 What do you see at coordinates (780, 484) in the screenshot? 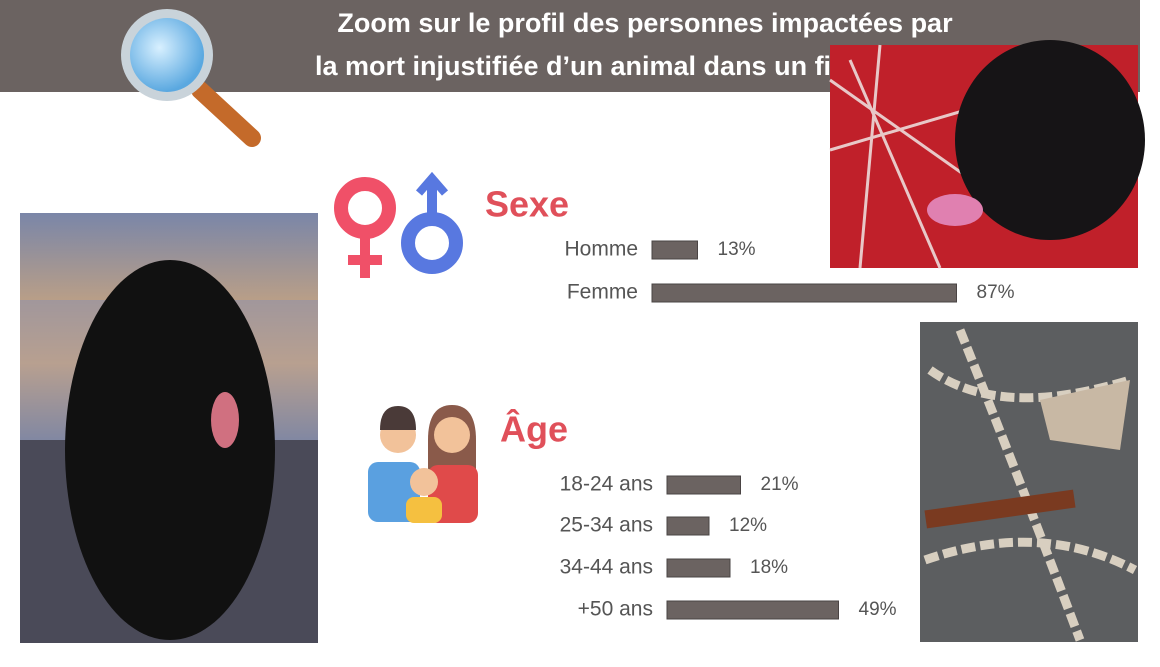
I see `value-label: 21%` at bounding box center [780, 484].